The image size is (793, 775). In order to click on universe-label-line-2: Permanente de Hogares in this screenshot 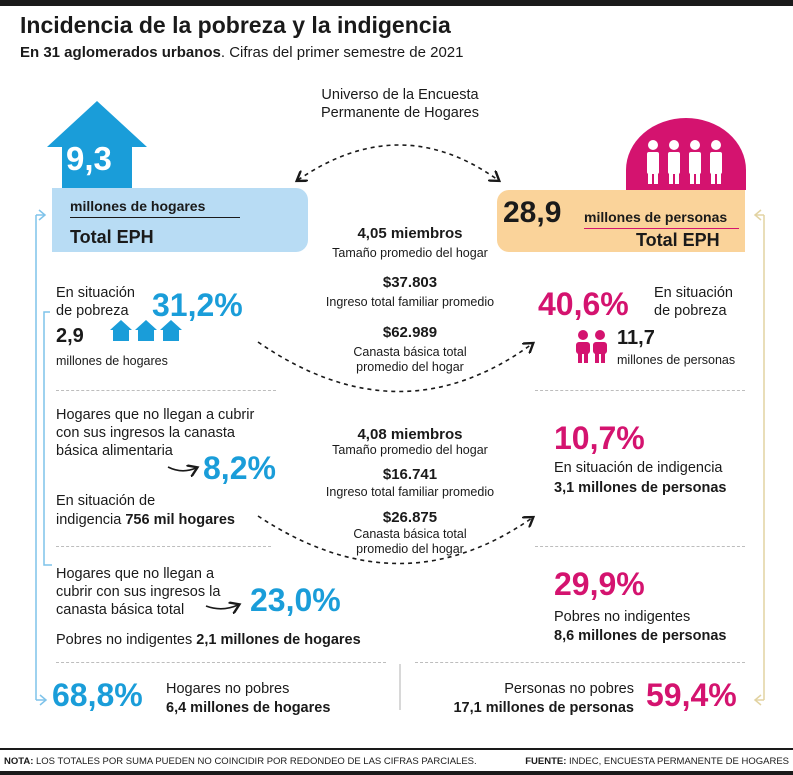, I will do `click(400, 113)`.